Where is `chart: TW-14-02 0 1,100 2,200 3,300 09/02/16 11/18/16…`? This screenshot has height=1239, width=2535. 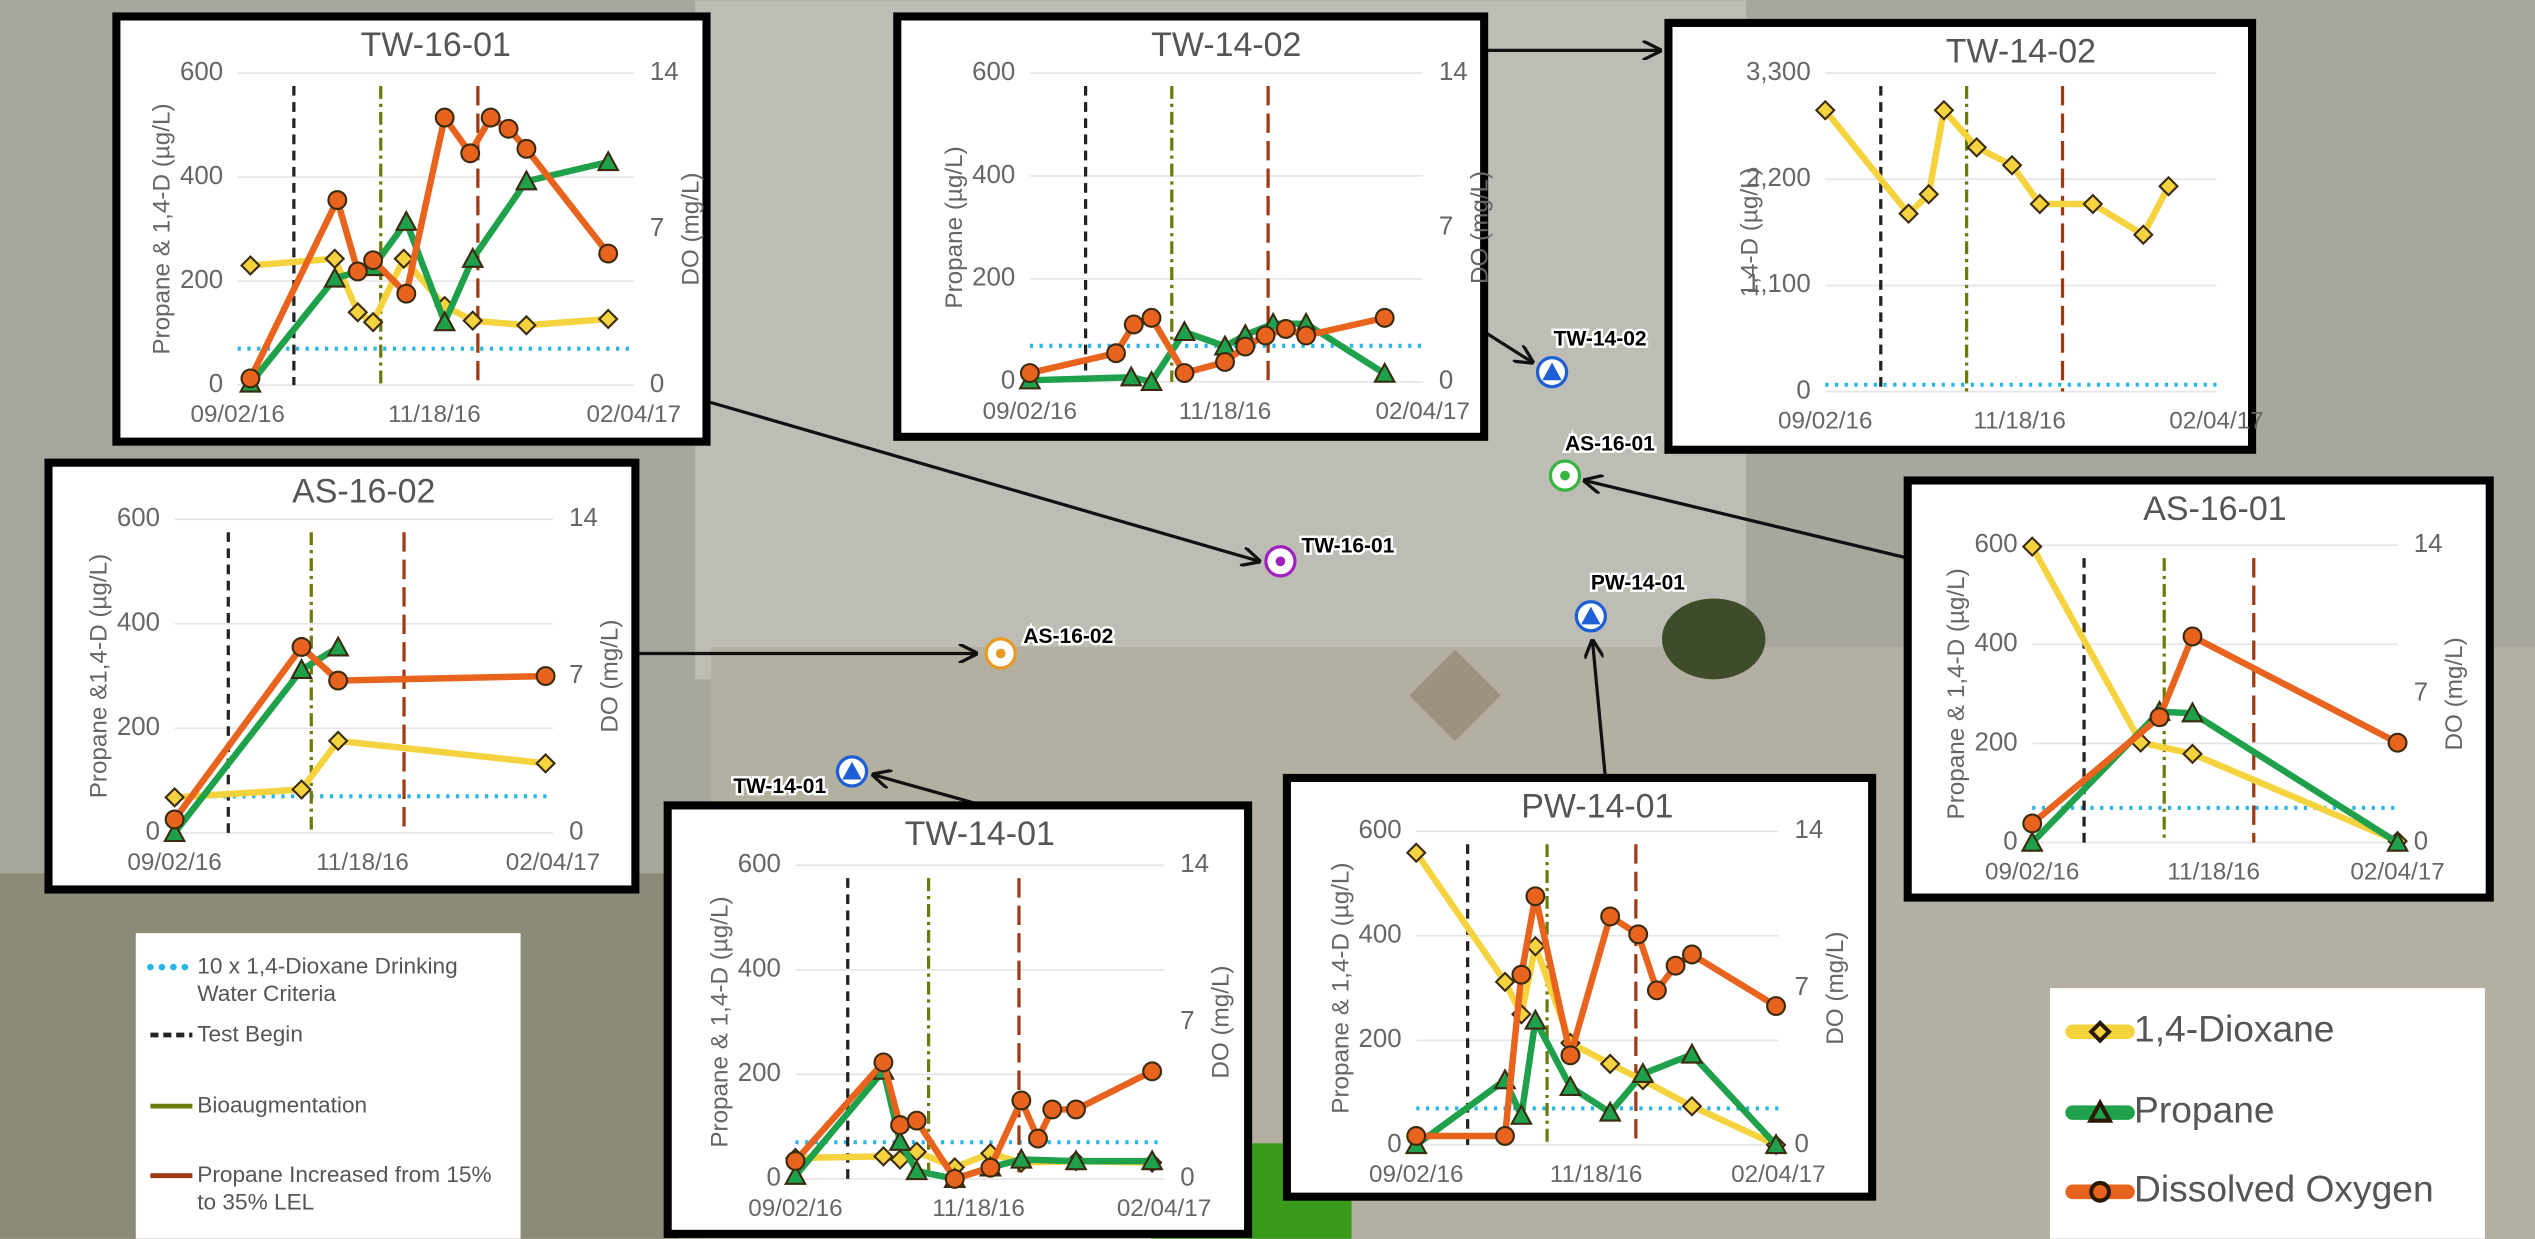
chart: TW-14-02 0 1,100 2,200 3,300 09/02/16 11/18/16… is located at coordinates (1964, 236).